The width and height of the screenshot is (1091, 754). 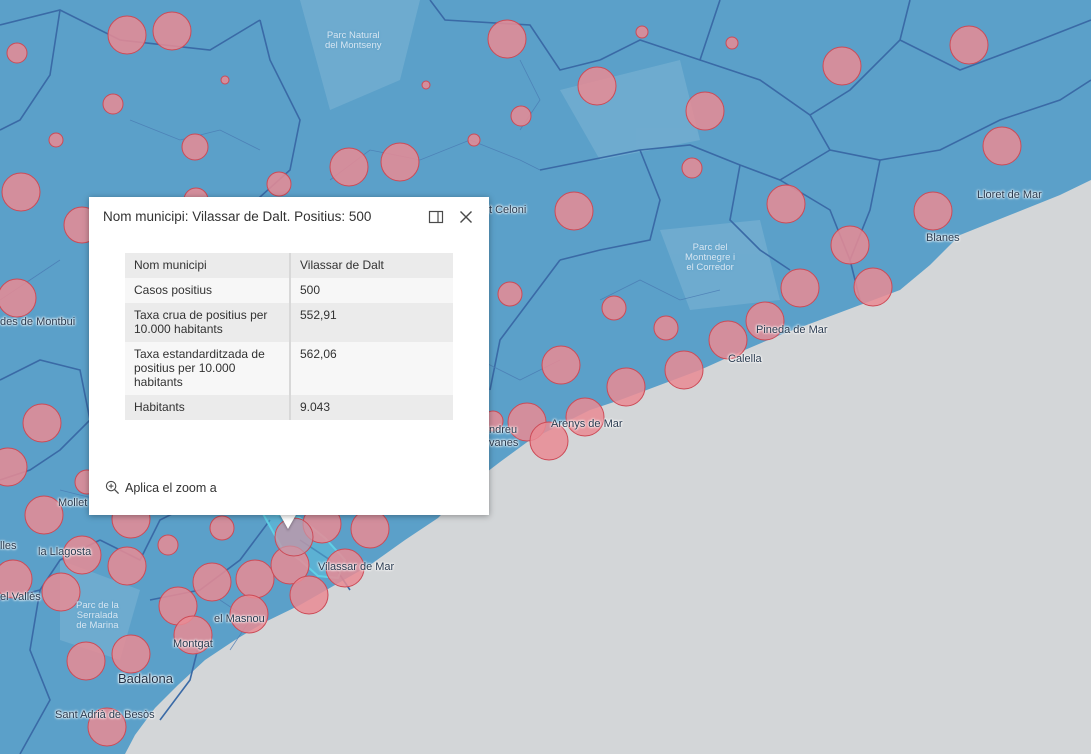 I want to click on dock-button, so click(x=436, y=217).